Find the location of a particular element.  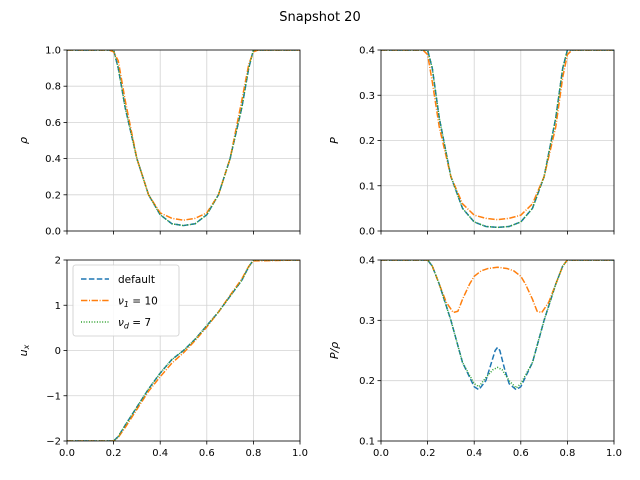

legend-label-default: default is located at coordinates (136, 280).